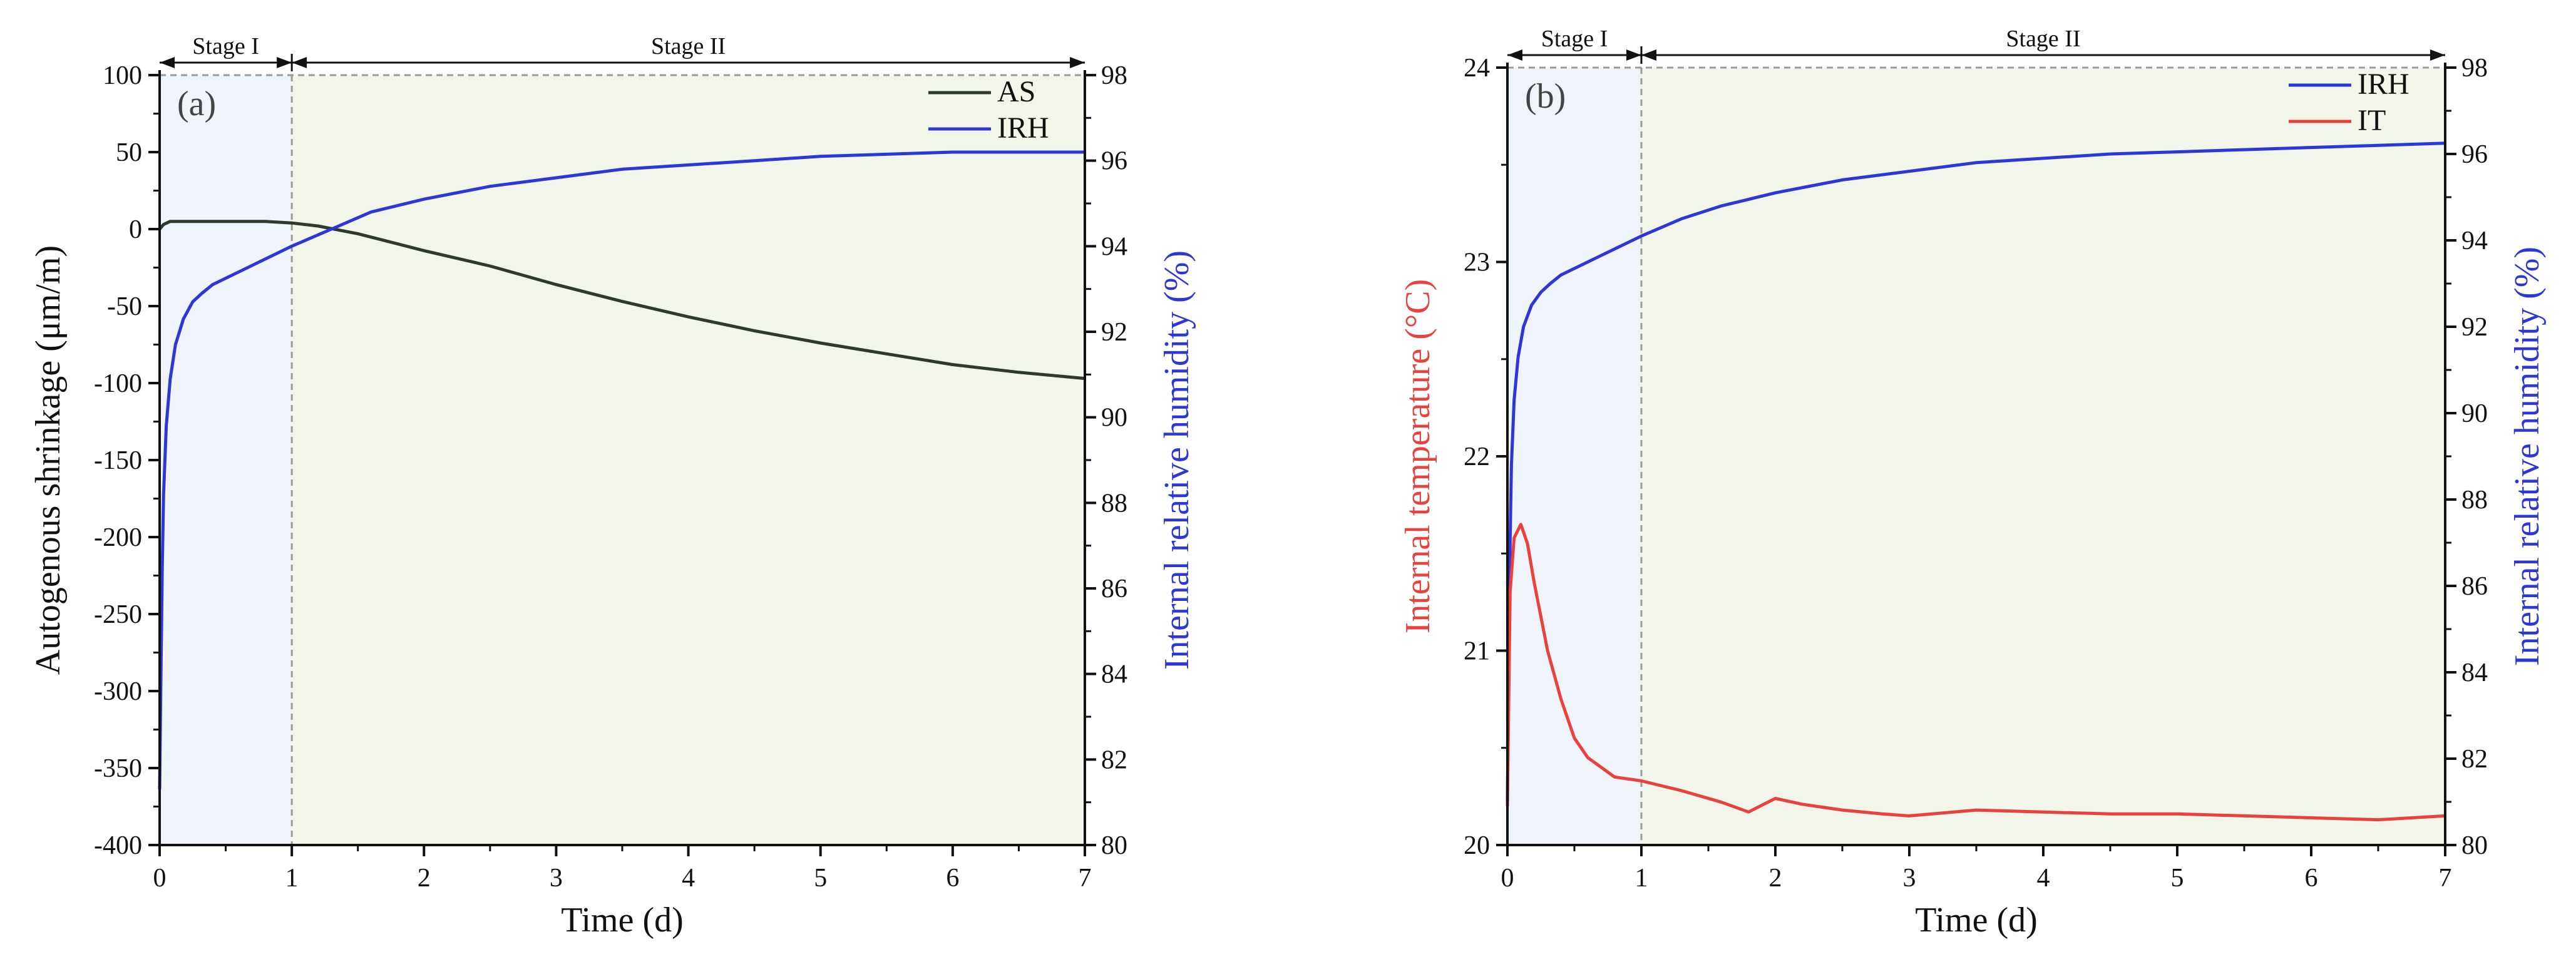  What do you see at coordinates (1477, 651) in the screenshot?
I see `y-left-tick-label: 21` at bounding box center [1477, 651].